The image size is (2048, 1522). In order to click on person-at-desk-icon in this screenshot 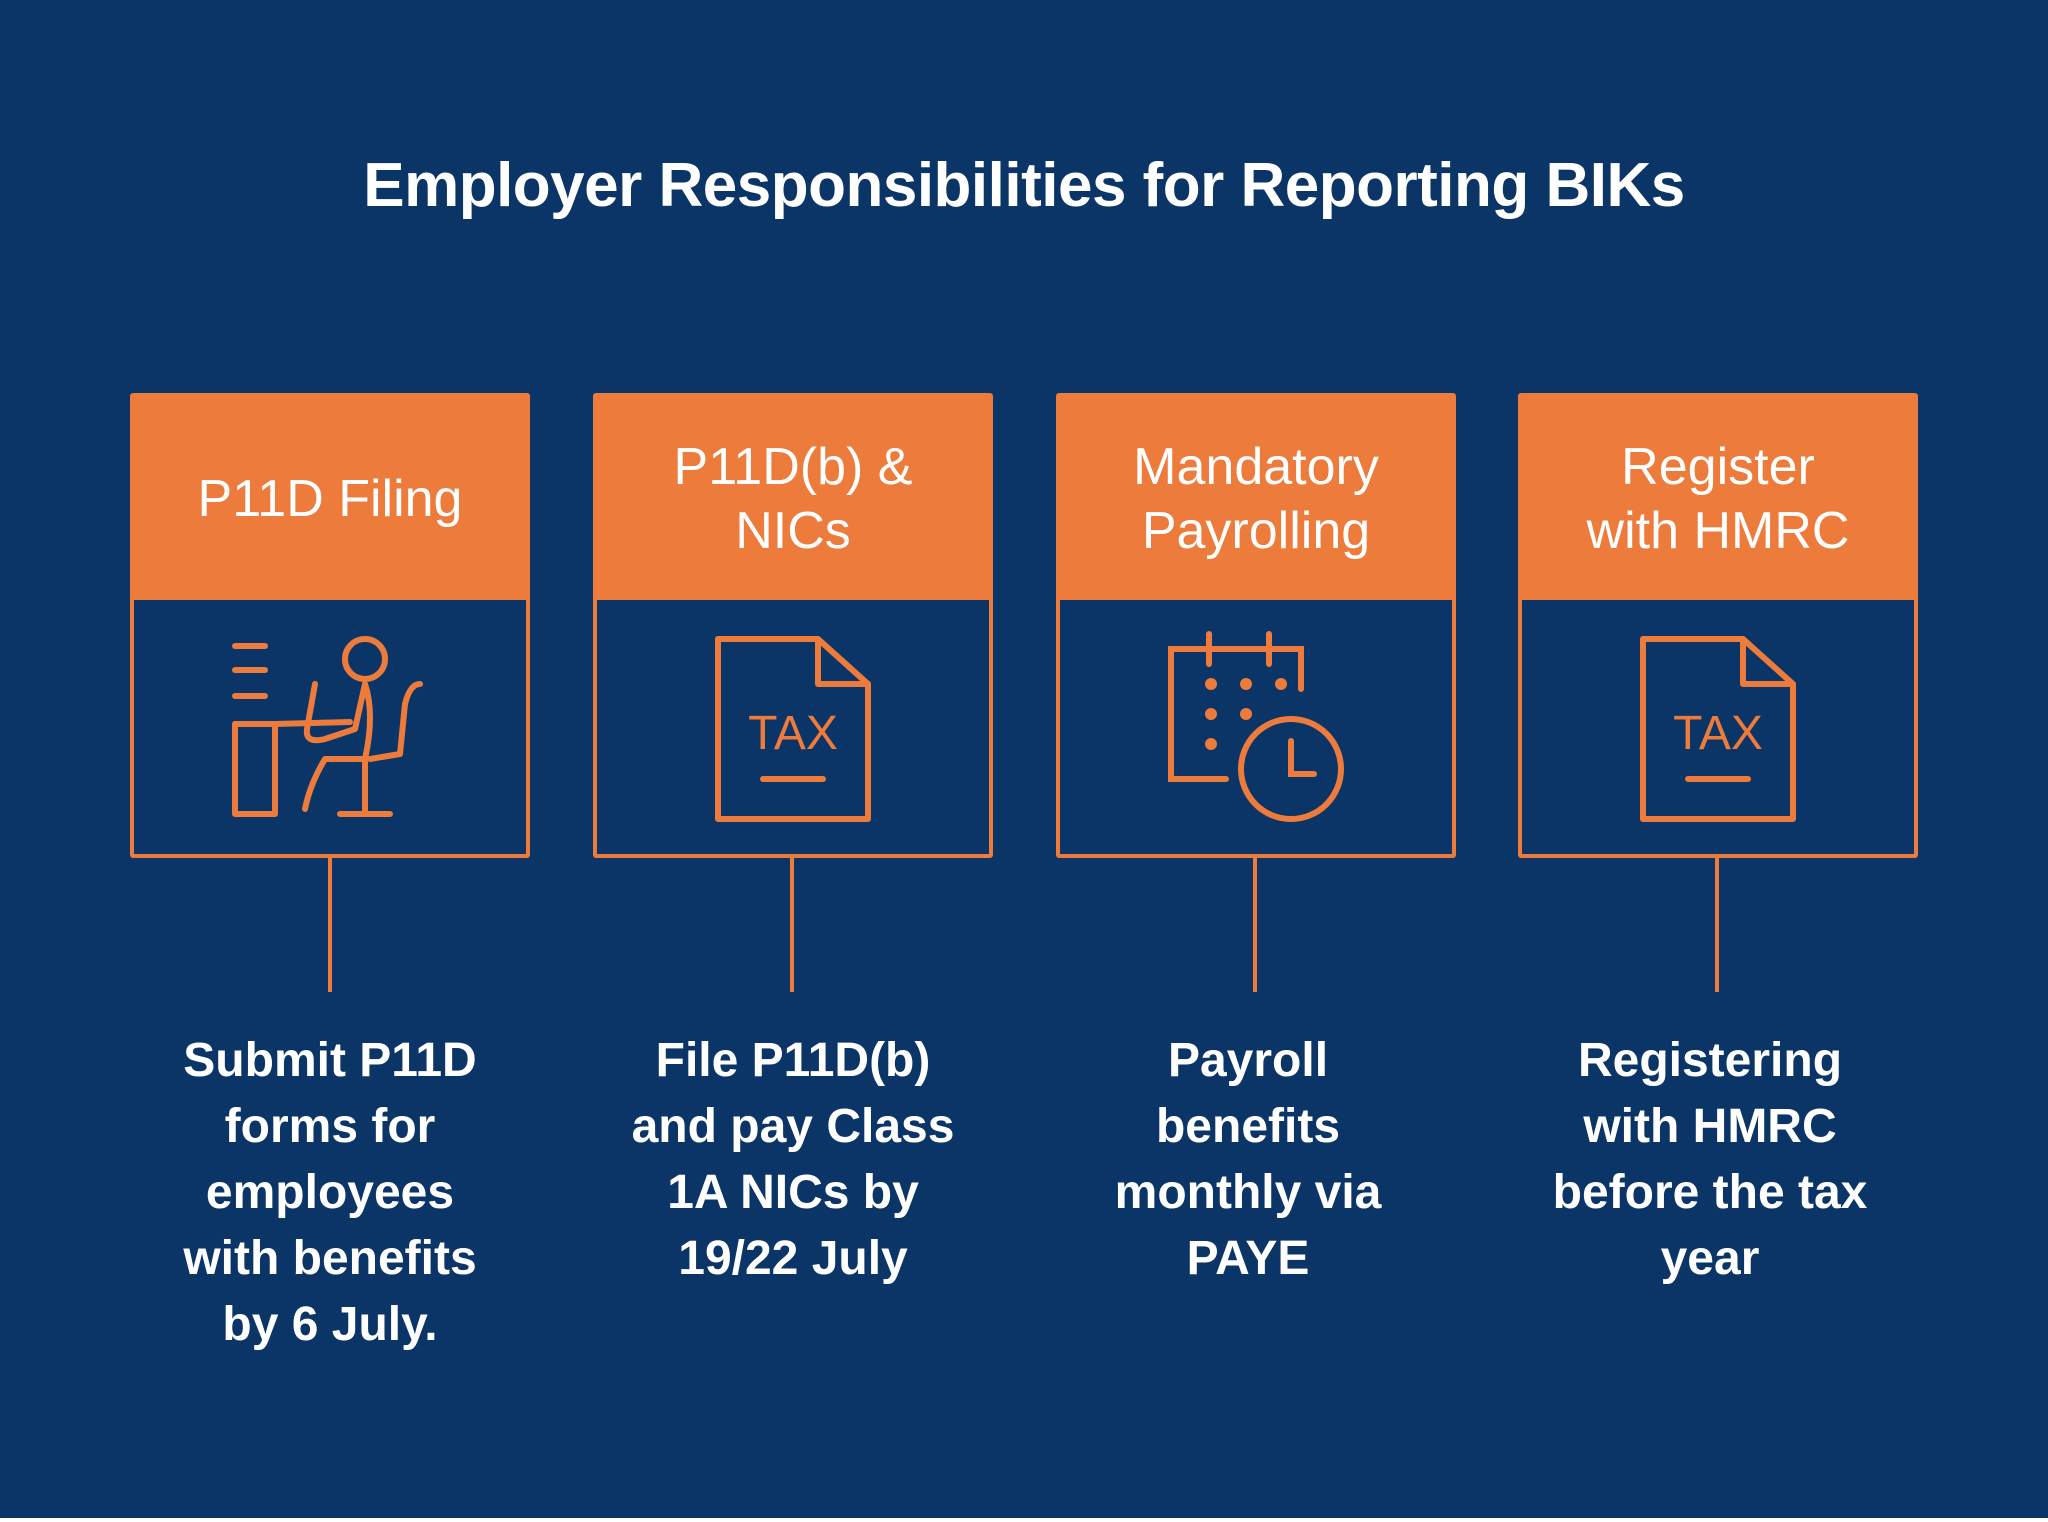, I will do `click(330, 729)`.